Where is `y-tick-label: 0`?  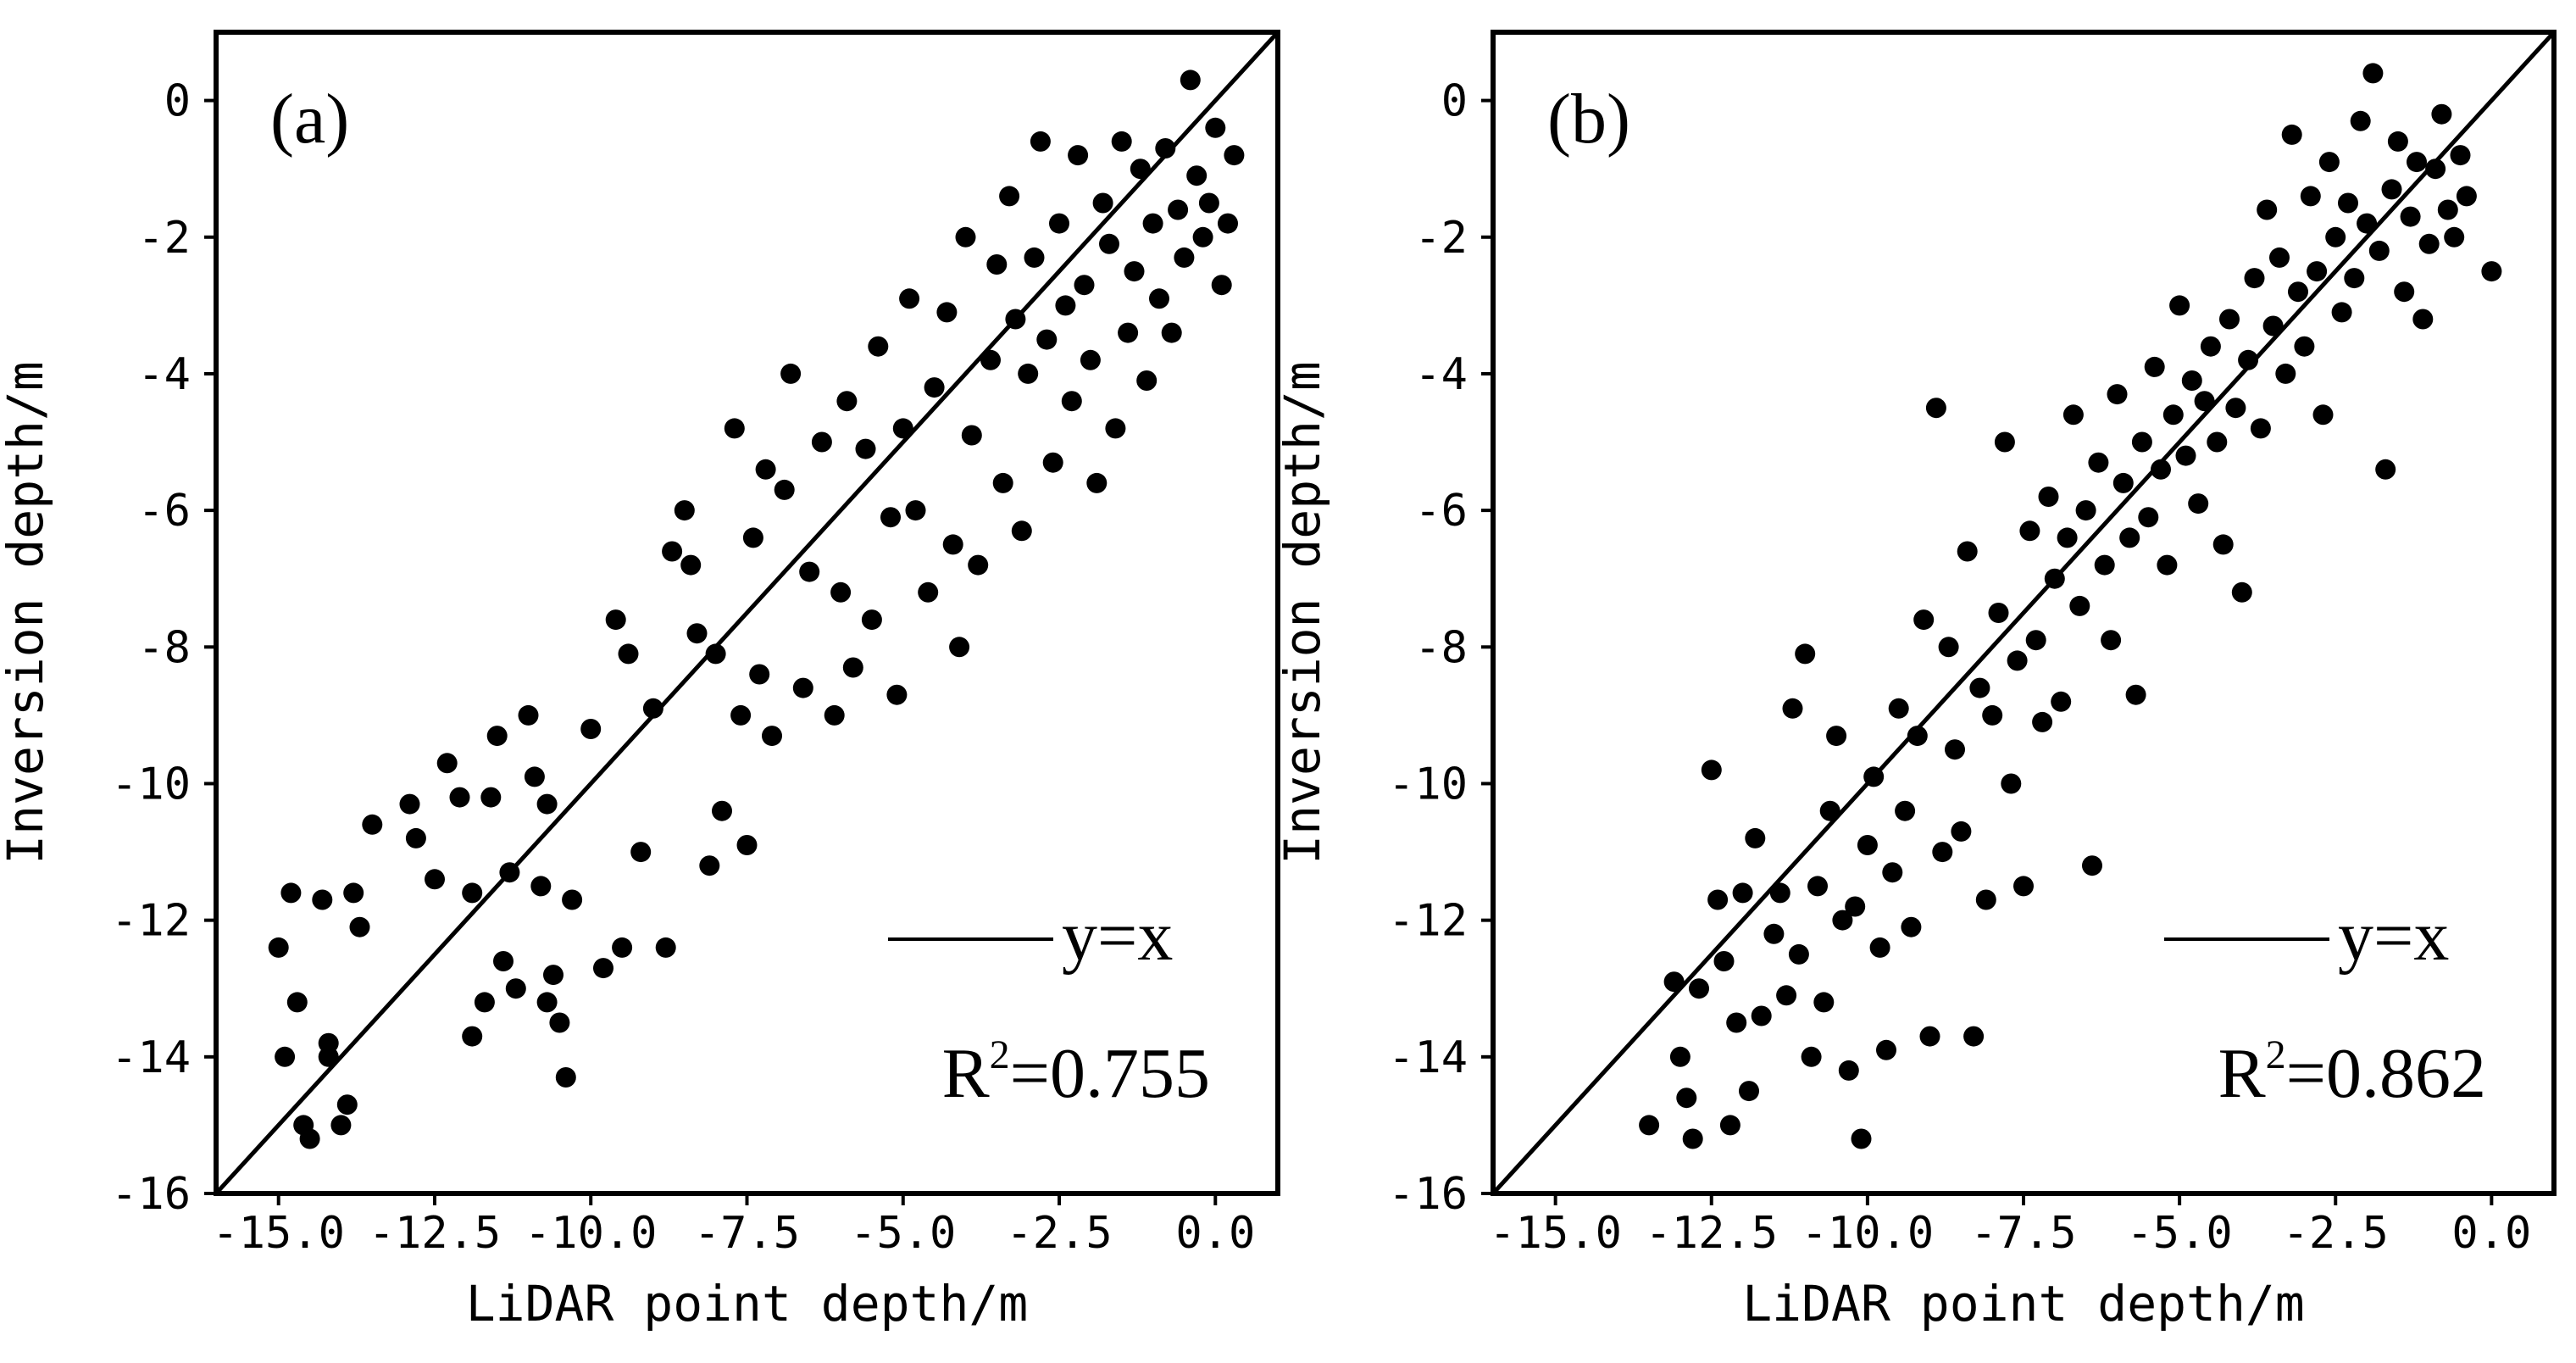
y-tick-label: 0 is located at coordinates (177, 101).